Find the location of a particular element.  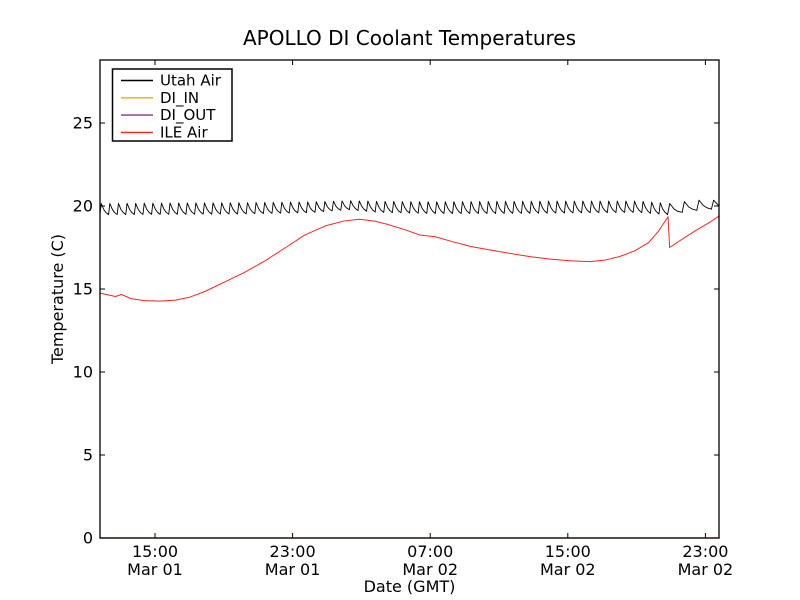

legend-entry-label: DI_IN is located at coordinates (179, 98).